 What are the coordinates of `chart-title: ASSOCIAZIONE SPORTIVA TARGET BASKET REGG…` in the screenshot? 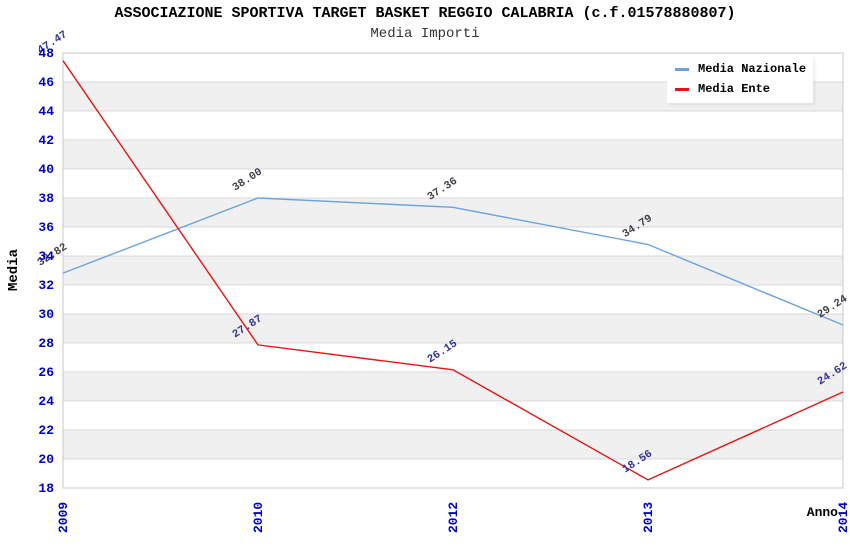 It's located at (425, 13).